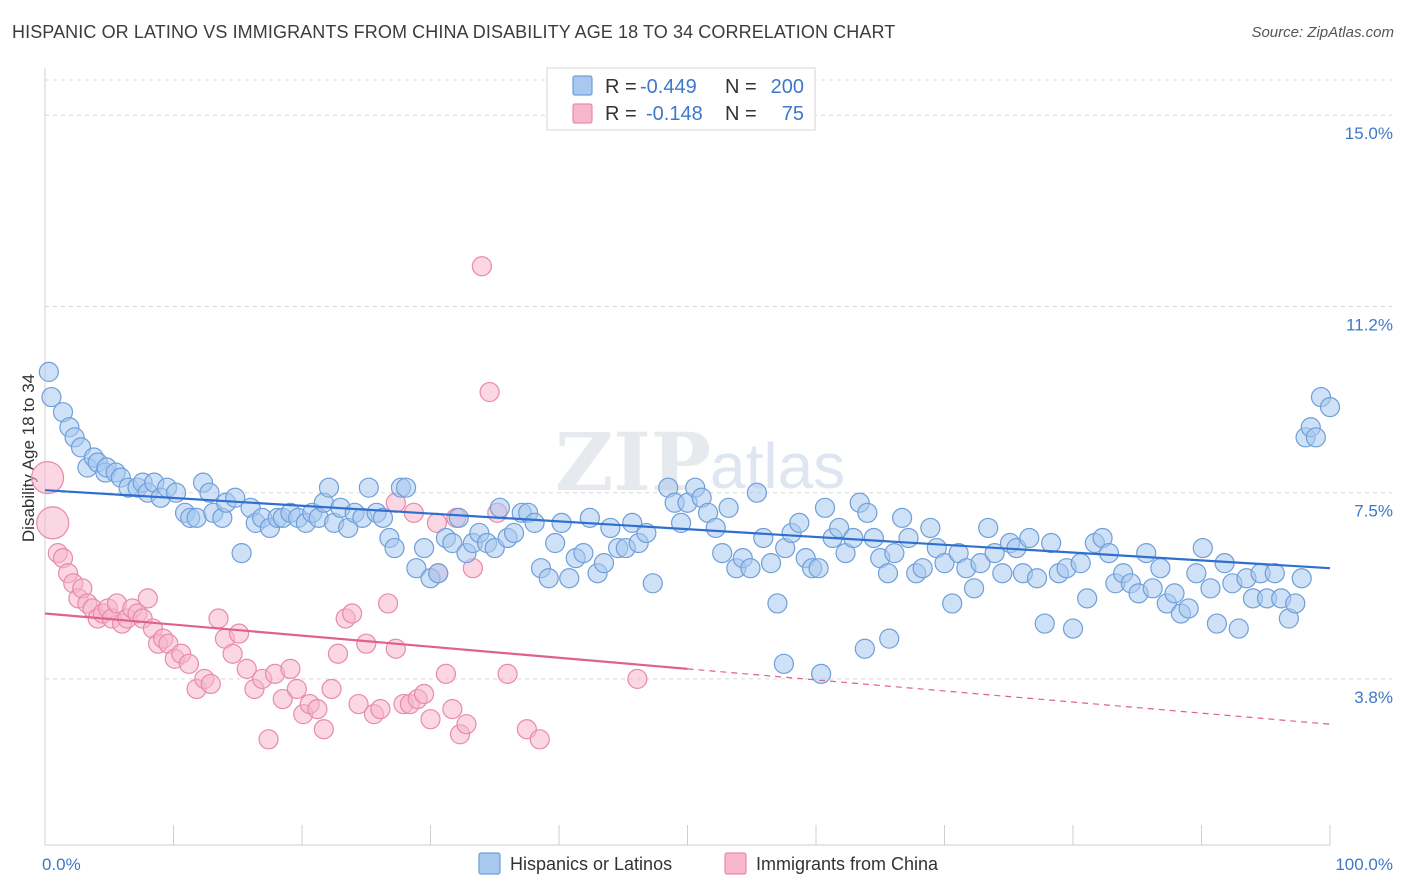  I want to click on y-tick-label: 7.5%, so click(1373, 511).